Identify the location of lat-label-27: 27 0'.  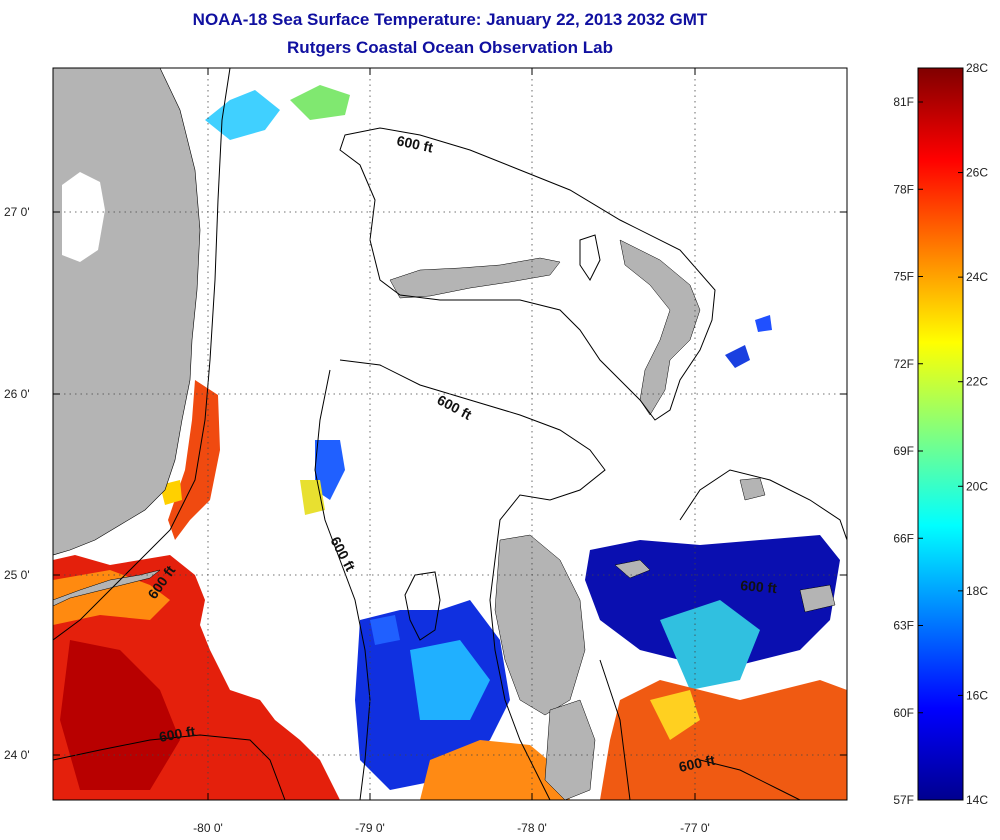
(17, 212).